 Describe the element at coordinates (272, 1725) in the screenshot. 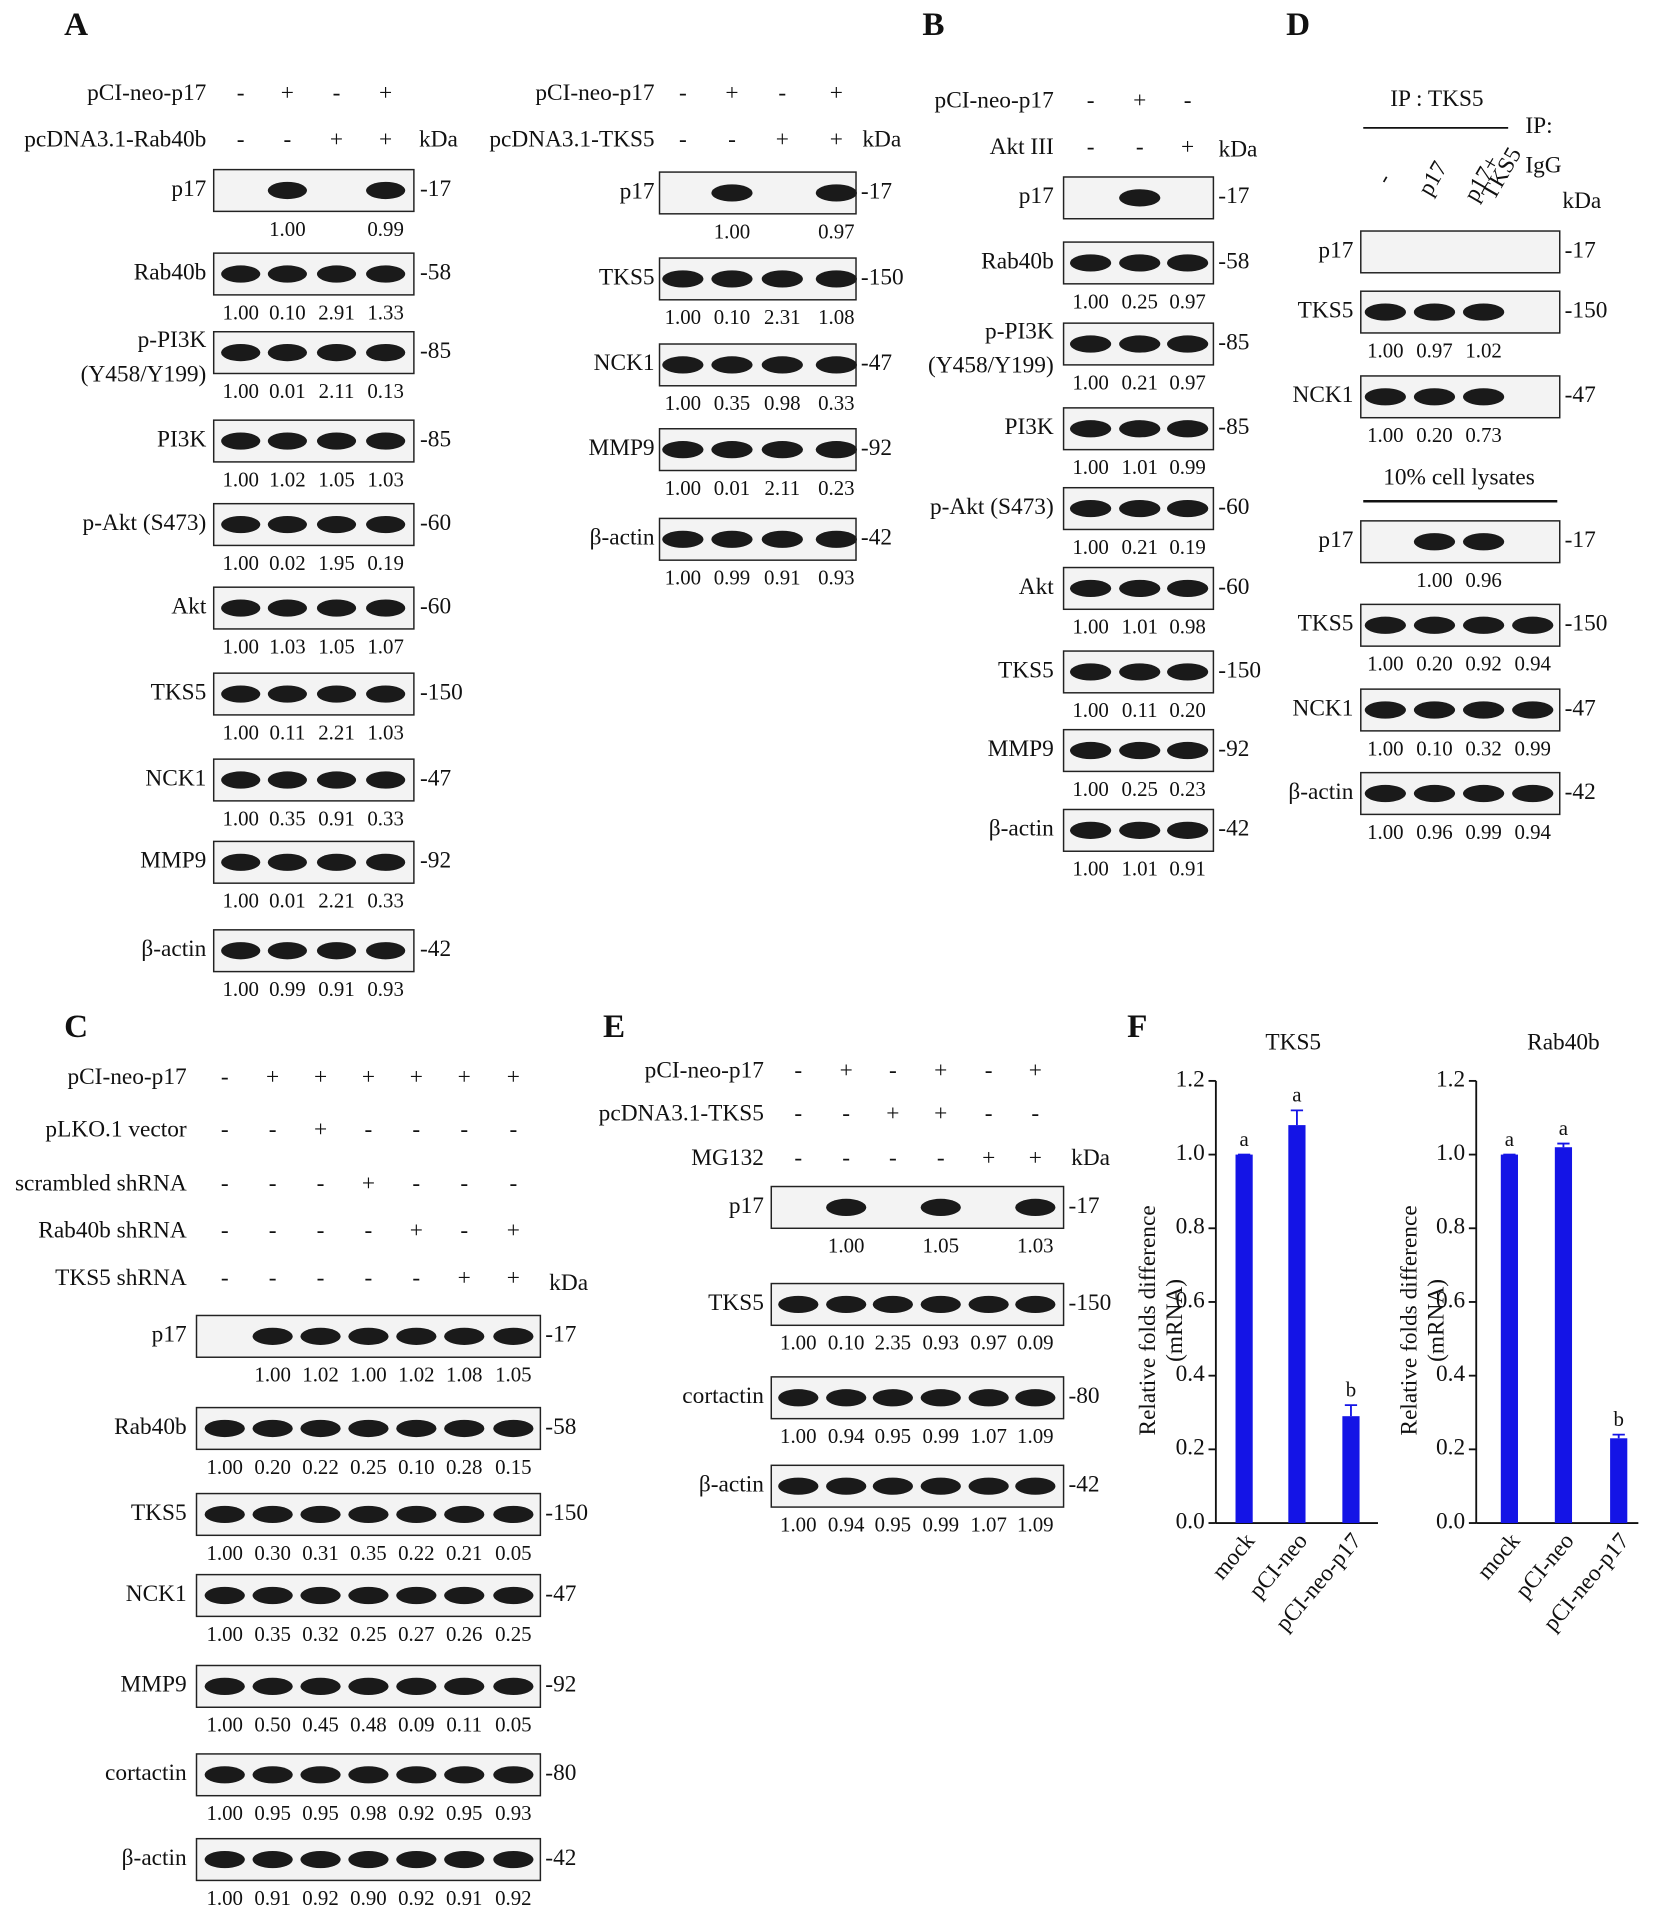

I see `quantification: 0.50` at that location.